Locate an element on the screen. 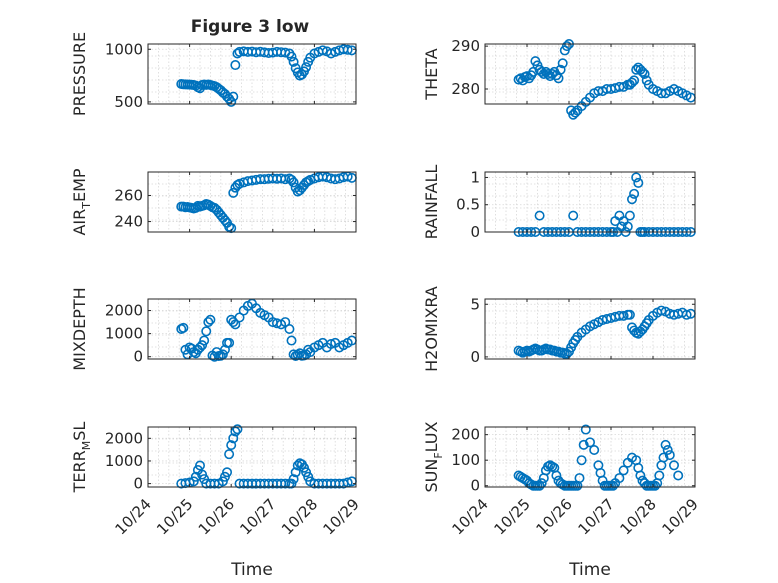 The image size is (778, 583). pressure-plot: 500 1000 PRESSURE Figure 3 low is located at coordinates (213, 66).